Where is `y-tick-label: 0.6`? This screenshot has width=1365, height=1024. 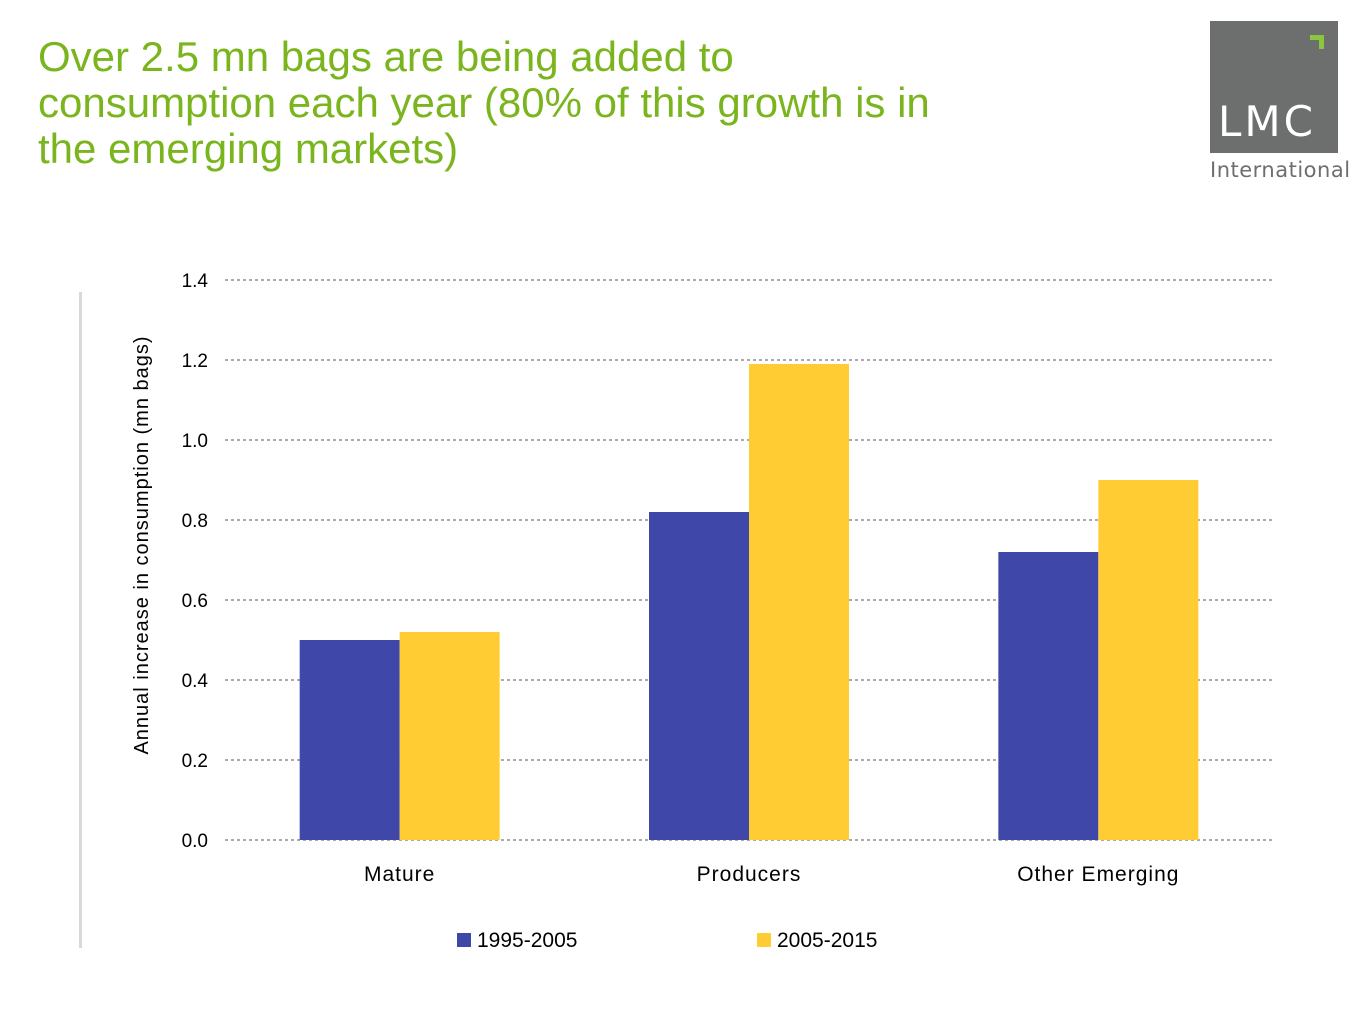
y-tick-label: 0.6 is located at coordinates (195, 601).